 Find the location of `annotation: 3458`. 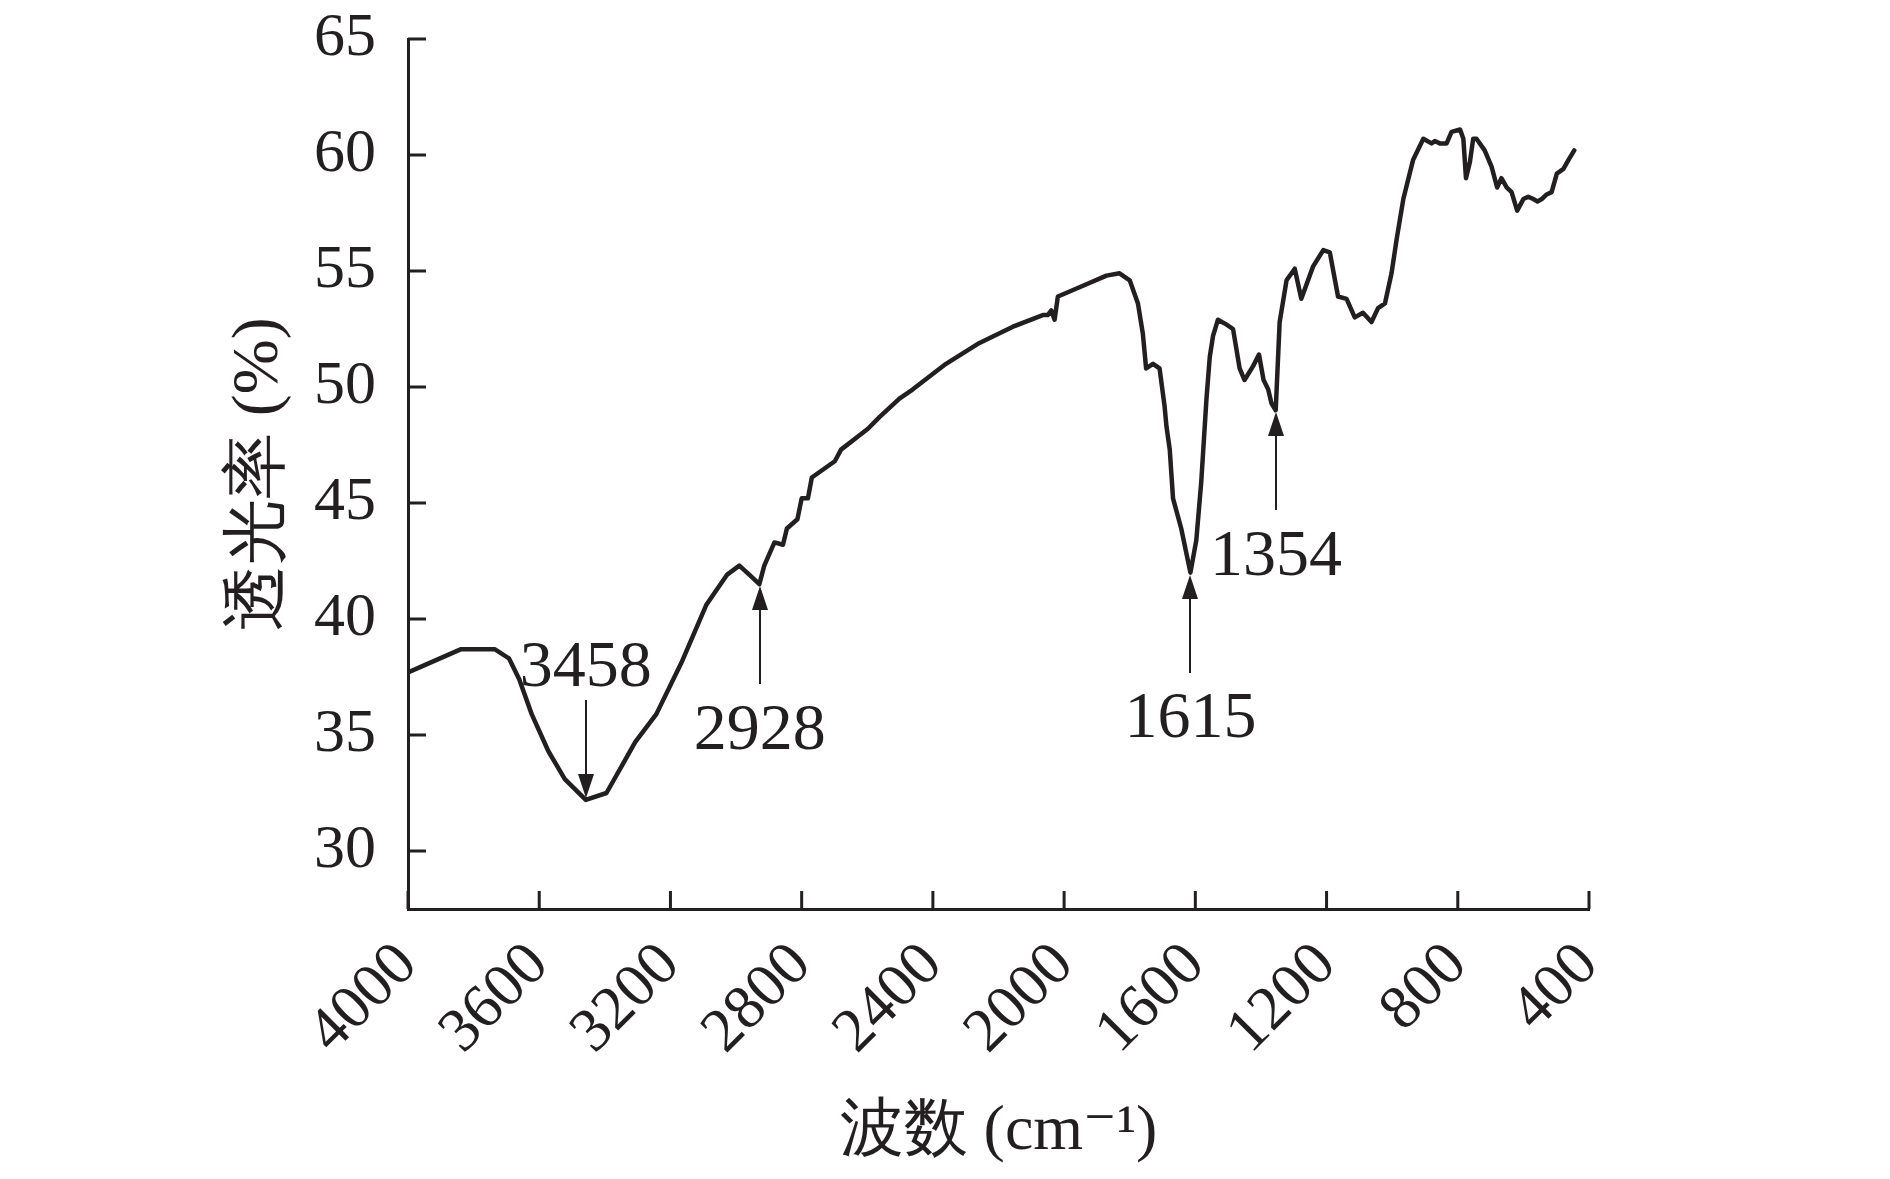

annotation: 3458 is located at coordinates (585, 663).